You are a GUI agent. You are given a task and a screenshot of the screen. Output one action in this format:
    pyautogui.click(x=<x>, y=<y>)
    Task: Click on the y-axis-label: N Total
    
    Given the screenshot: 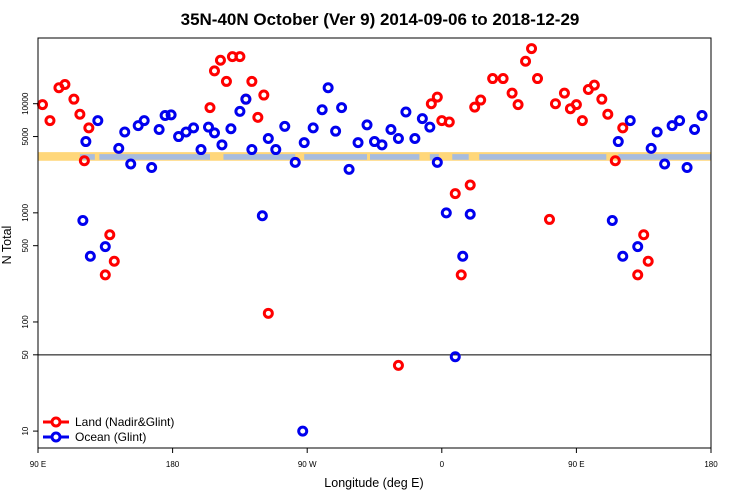 What is the action you would take?
    pyautogui.click(x=7, y=245)
    